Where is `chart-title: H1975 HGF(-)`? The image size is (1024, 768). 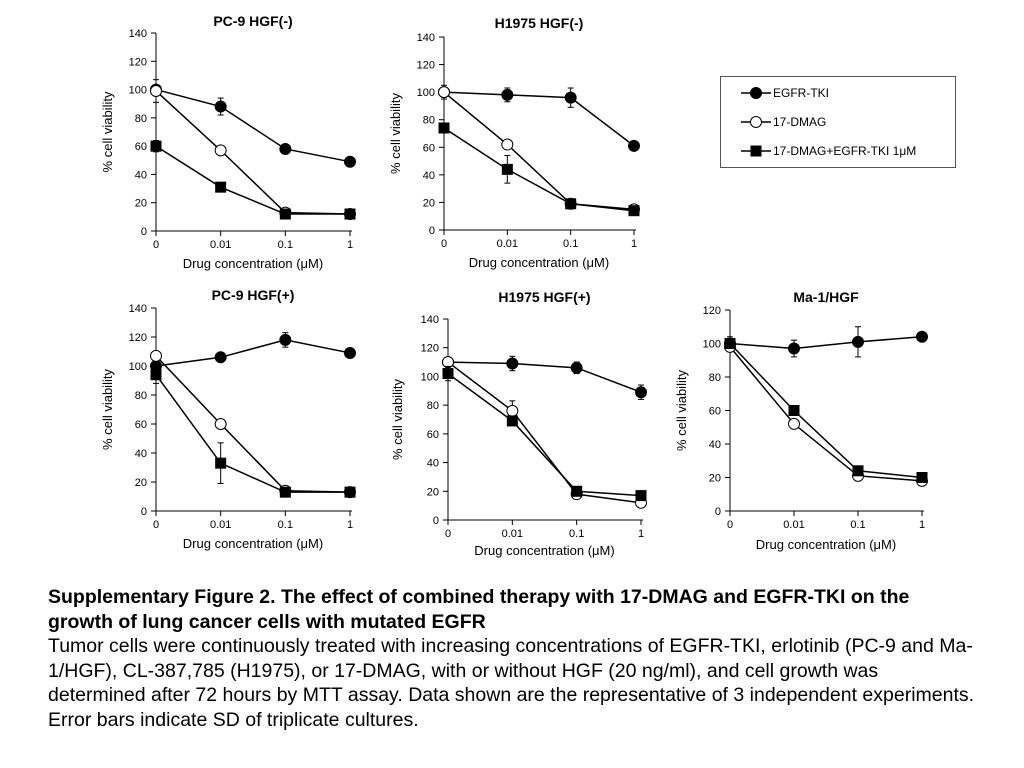 chart-title: H1975 HGF(-) is located at coordinates (539, 23).